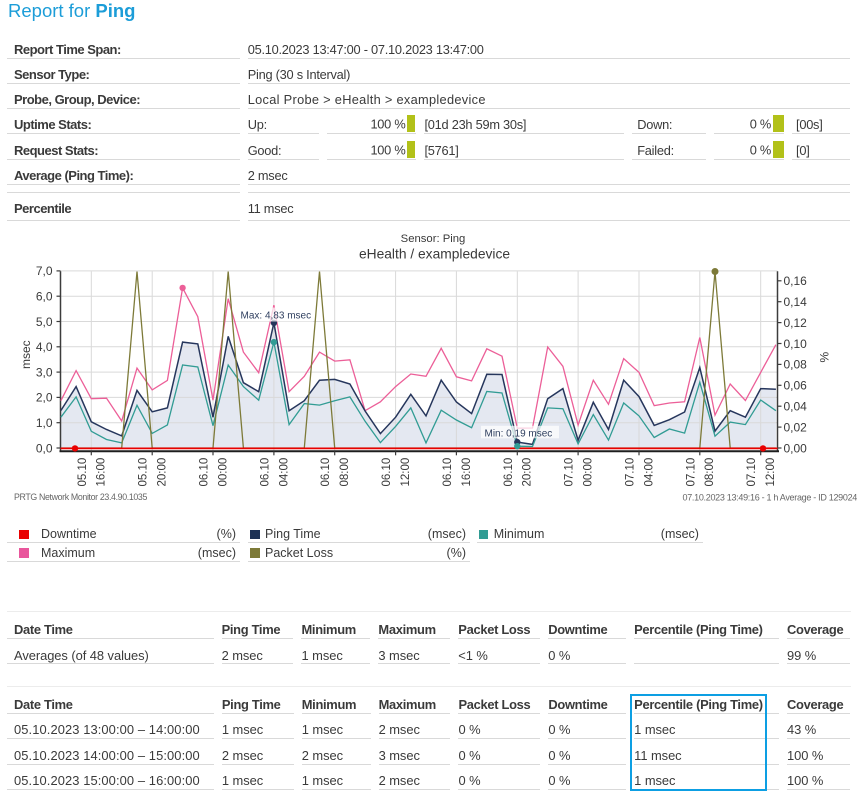  What do you see at coordinates (44, 423) in the screenshot?
I see `svg-text: 1,0` at bounding box center [44, 423].